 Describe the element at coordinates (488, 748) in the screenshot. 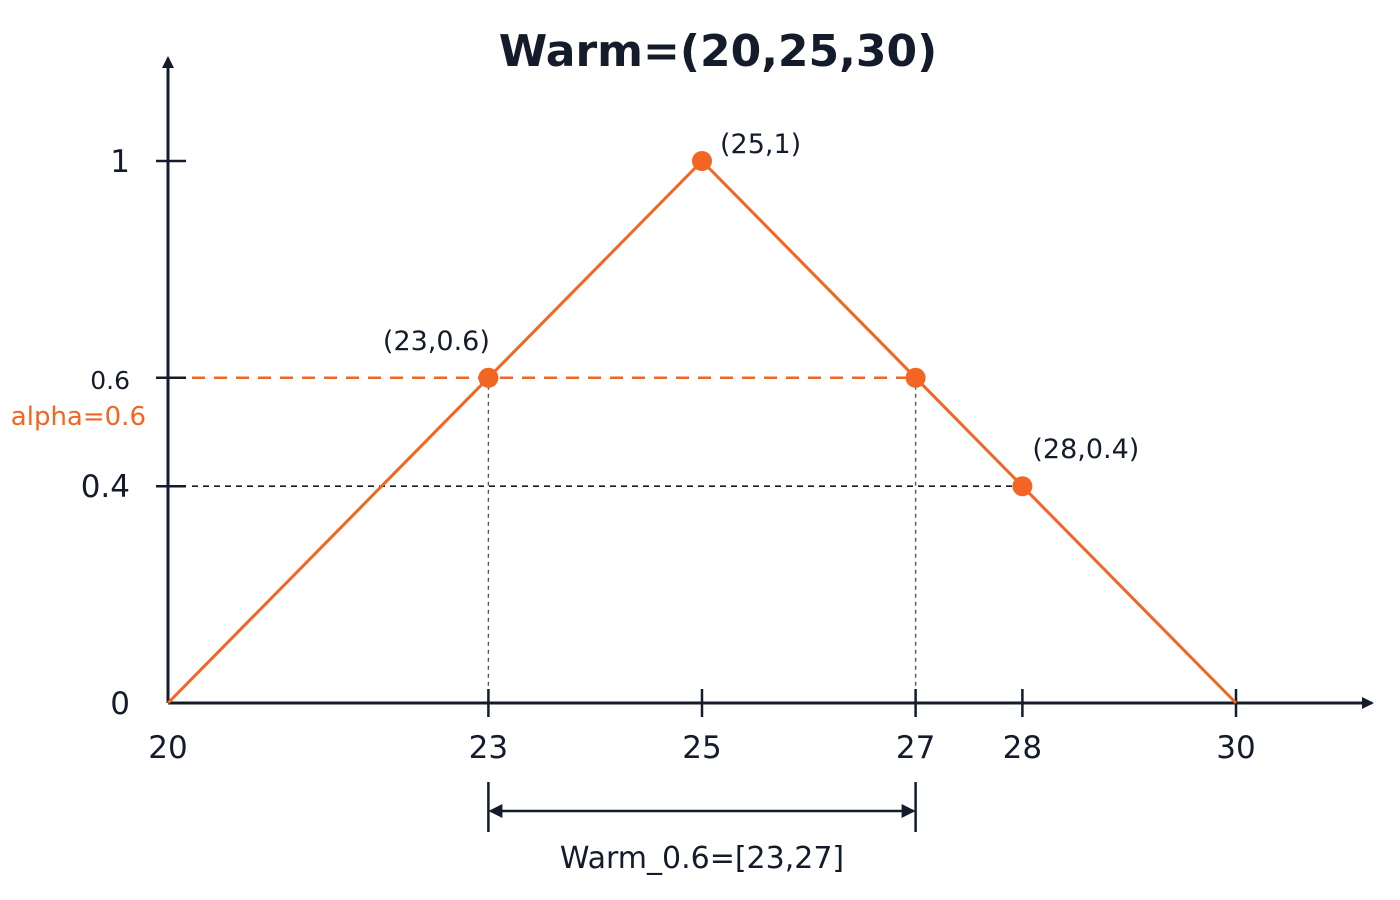

I see `x-tick-label-23: 23` at that location.